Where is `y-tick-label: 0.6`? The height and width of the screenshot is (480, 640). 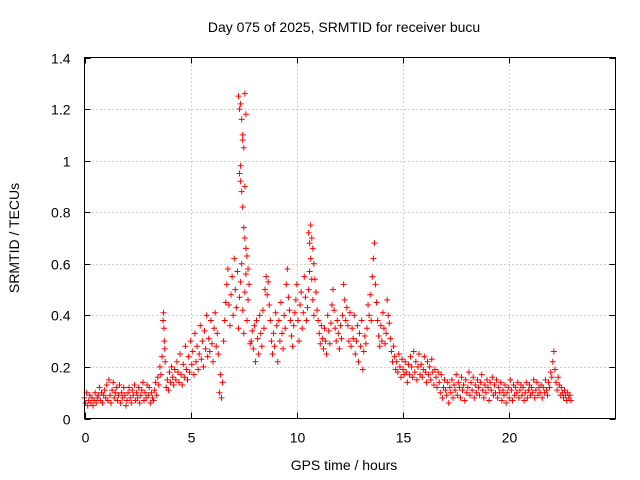
y-tick-label: 0.6 is located at coordinates (61, 265).